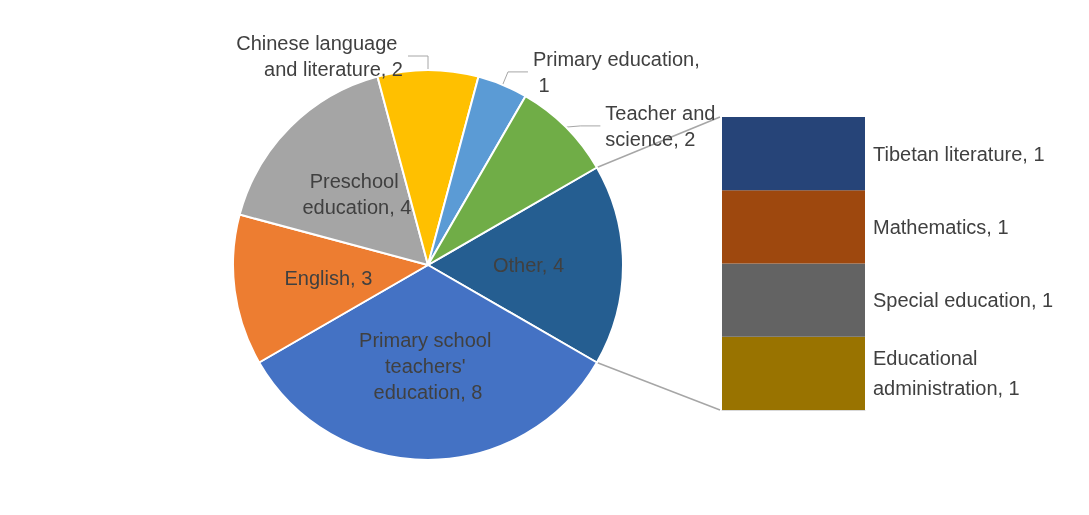  Describe the element at coordinates (357, 193) in the screenshot. I see `slice-label: Preschool education, 4` at that location.